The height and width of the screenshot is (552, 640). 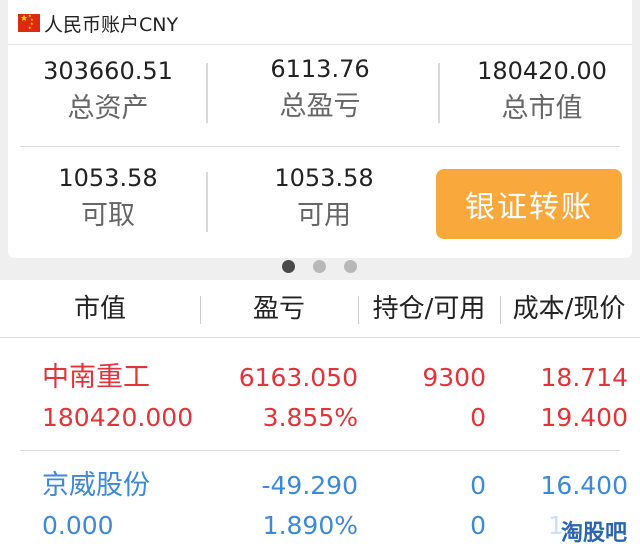 I want to click on stat-total-assets: 303660.51 总资产, so click(x=108, y=91).